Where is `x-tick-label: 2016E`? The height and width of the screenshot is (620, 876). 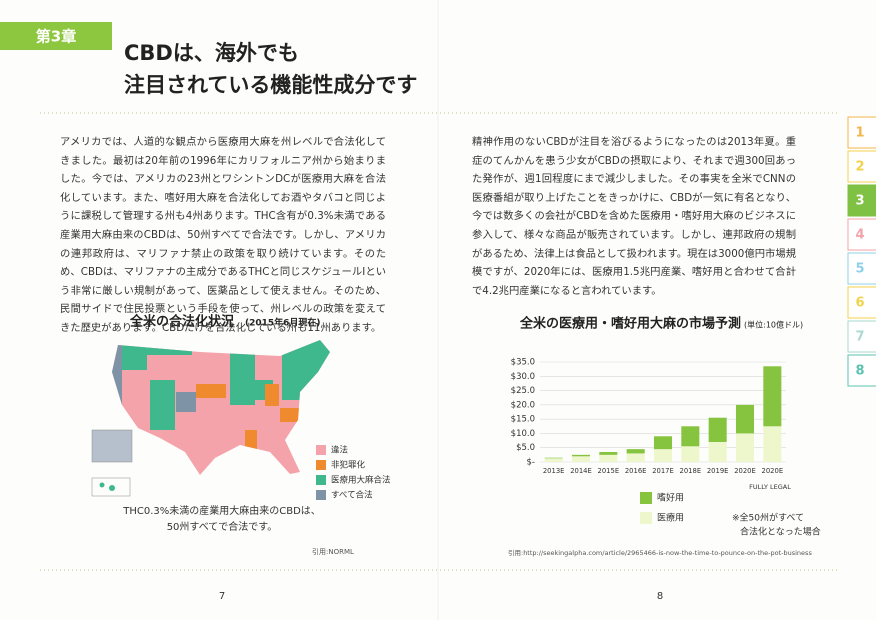 x-tick-label: 2016E is located at coordinates (636, 471).